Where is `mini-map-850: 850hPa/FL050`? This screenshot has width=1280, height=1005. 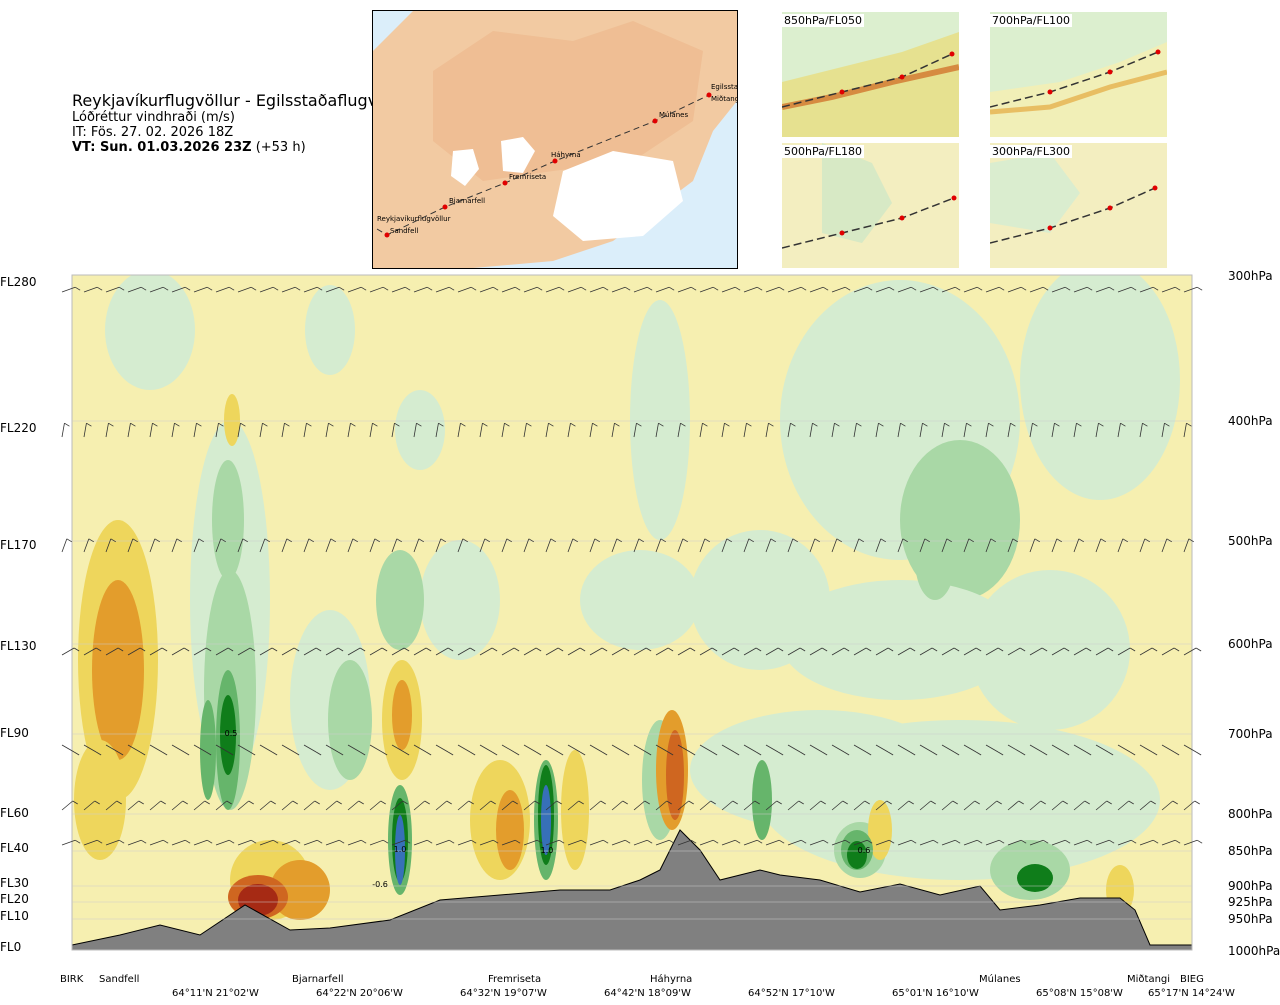
mini-map-850: 850hPa/FL050 is located at coordinates (870, 74).